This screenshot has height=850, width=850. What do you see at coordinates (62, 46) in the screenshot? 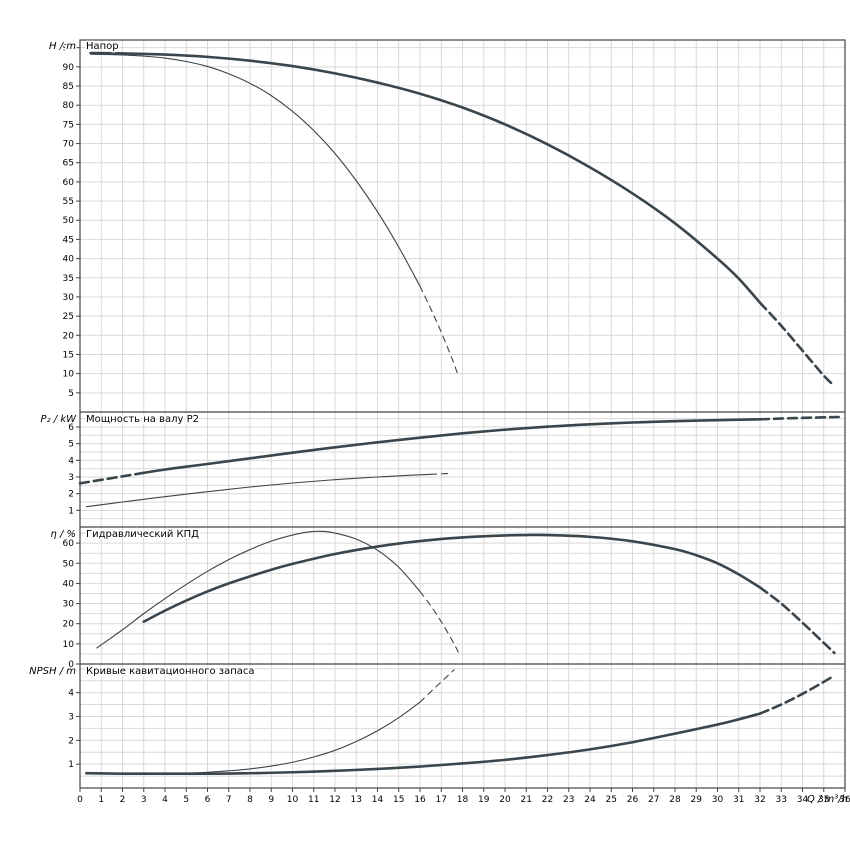
I see `head-axis-unit-label: H / m` at bounding box center [62, 46].